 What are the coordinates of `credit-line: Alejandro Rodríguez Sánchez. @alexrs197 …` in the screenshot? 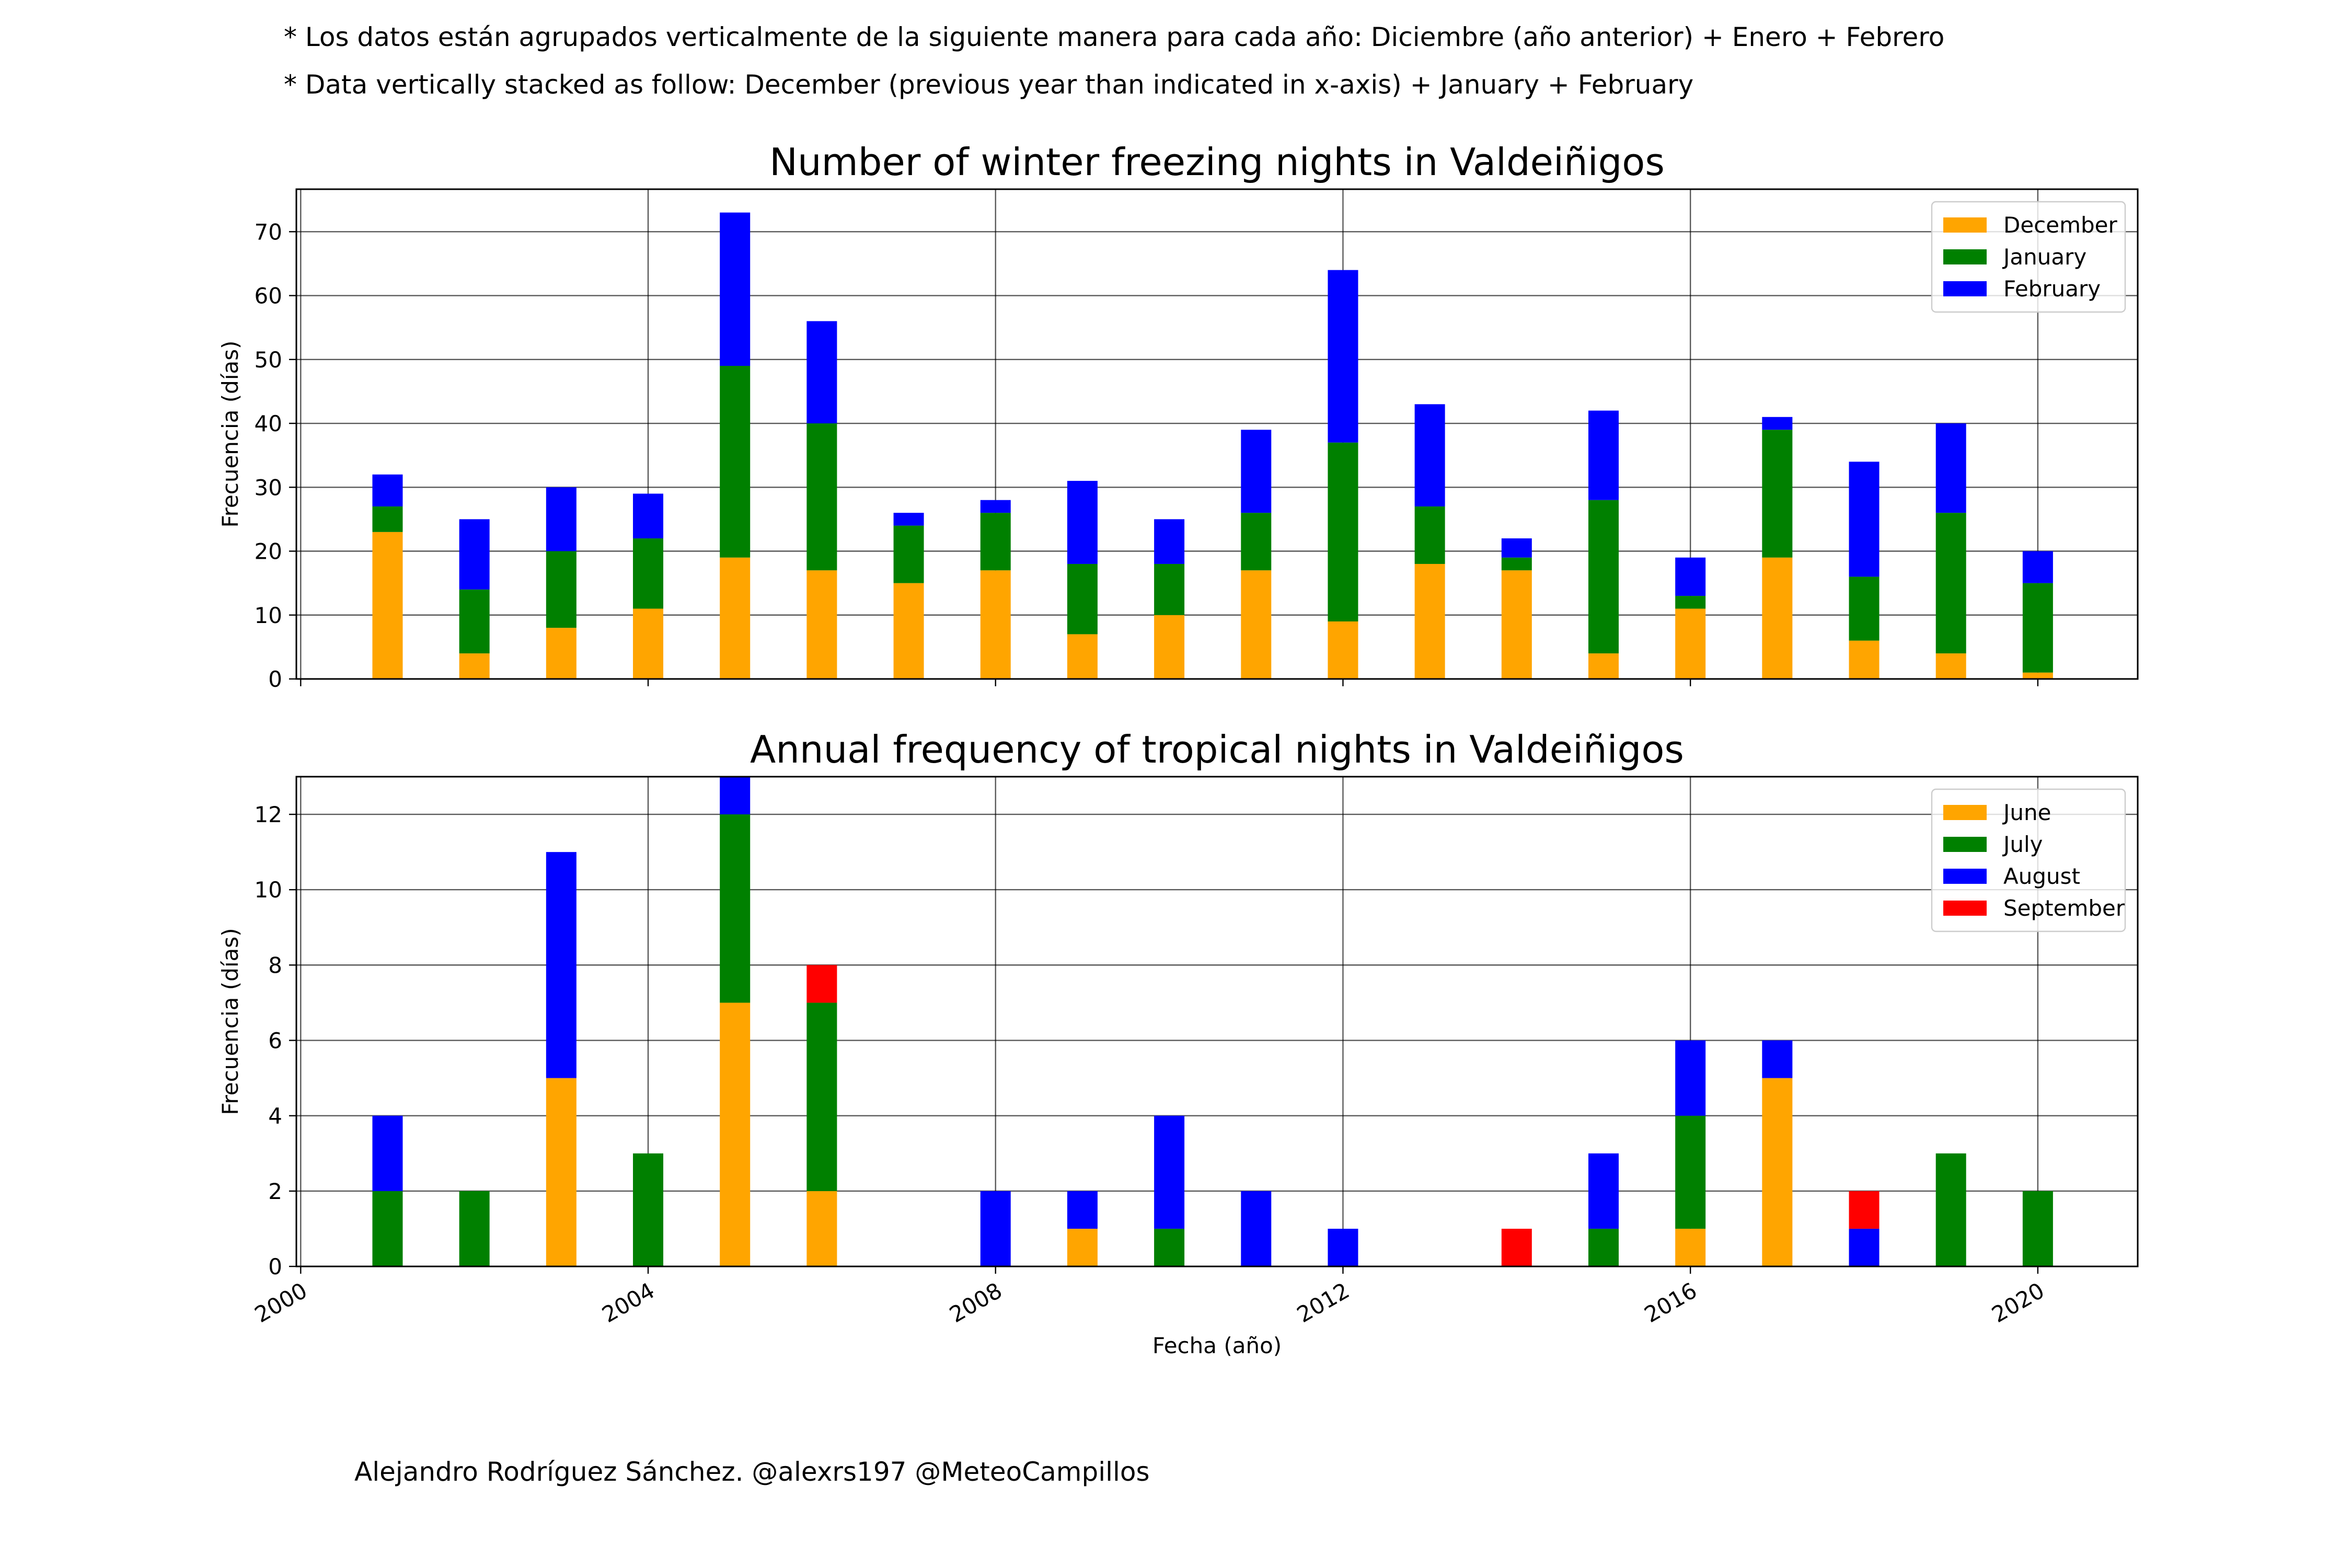 It's located at (752, 1472).